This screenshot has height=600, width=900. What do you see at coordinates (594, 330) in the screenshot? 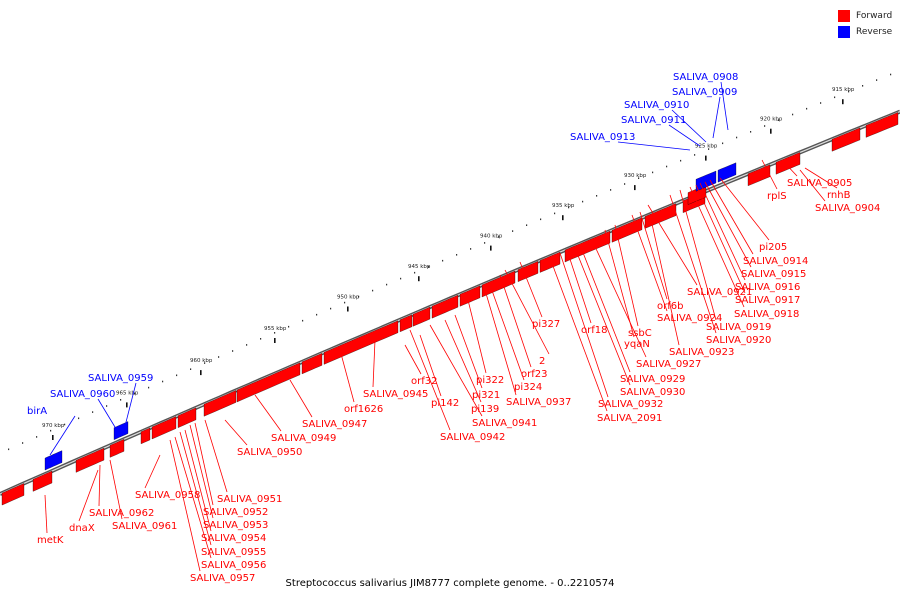
I see `gene-label-orf18: orf18` at bounding box center [594, 330].